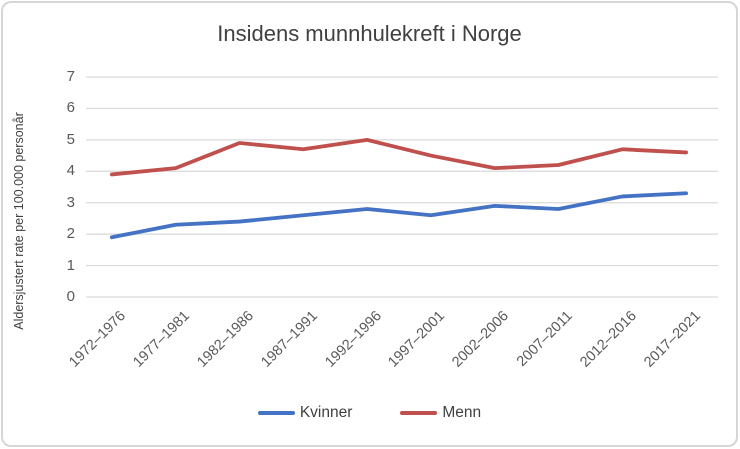 The width and height of the screenshot is (740, 449). What do you see at coordinates (70, 265) in the screenshot?
I see `y-tick-label: 1` at bounding box center [70, 265].